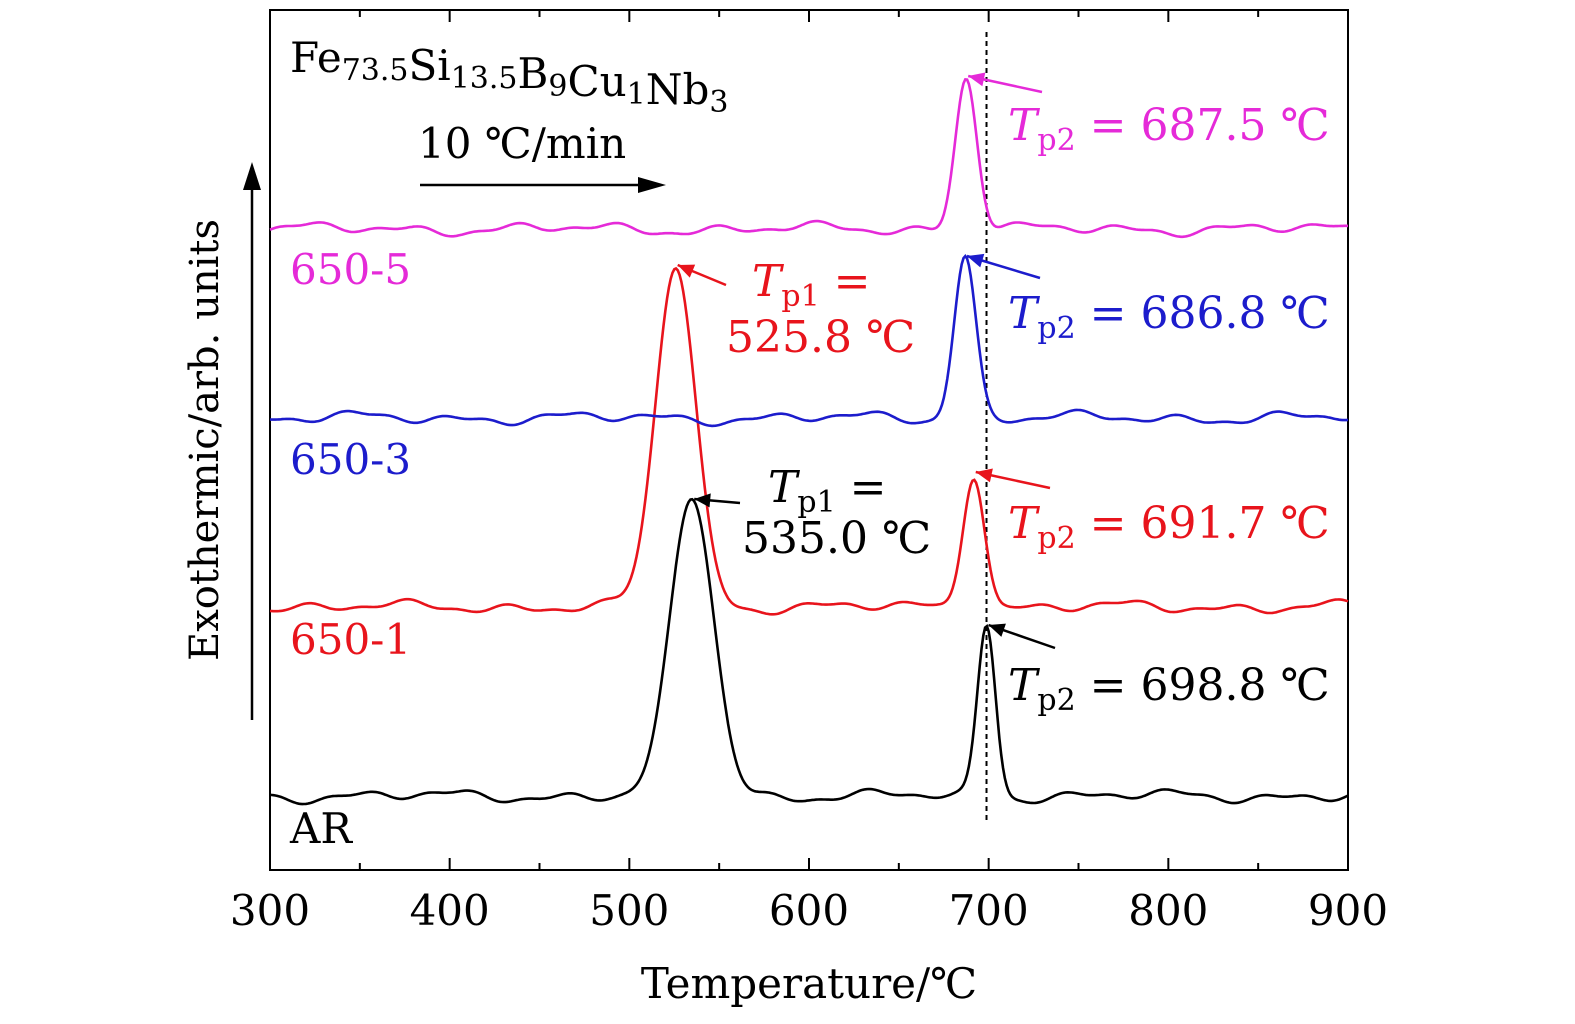 This screenshot has height=1024, width=1575. Describe the element at coordinates (1348, 910) in the screenshot. I see `x-tick-label: 900` at that location.